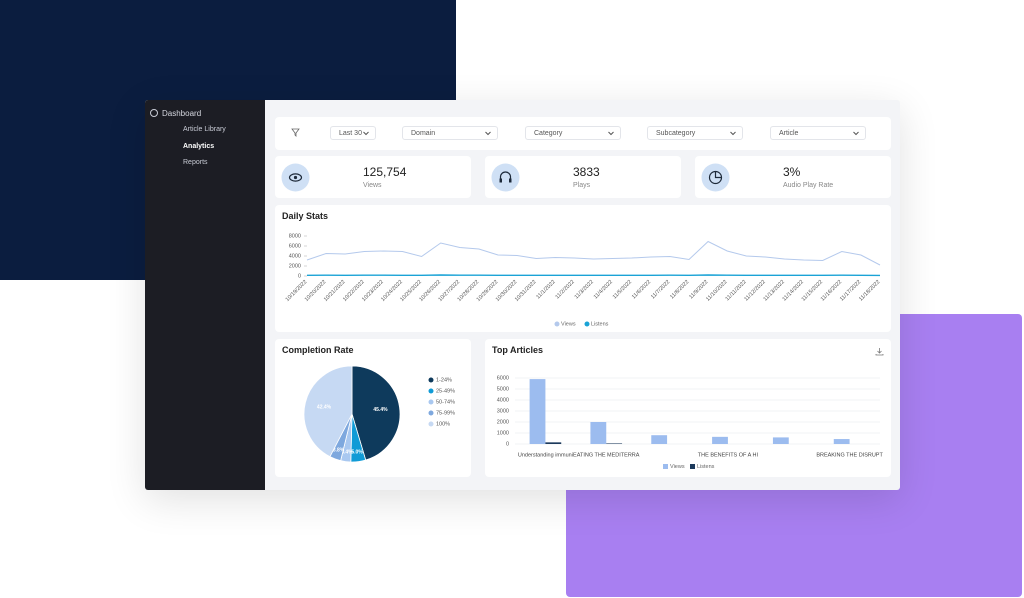 The image size is (1024, 598). What do you see at coordinates (641, 289) in the screenshot?
I see `x-tick-label: 11/6/2022` at bounding box center [641, 289].